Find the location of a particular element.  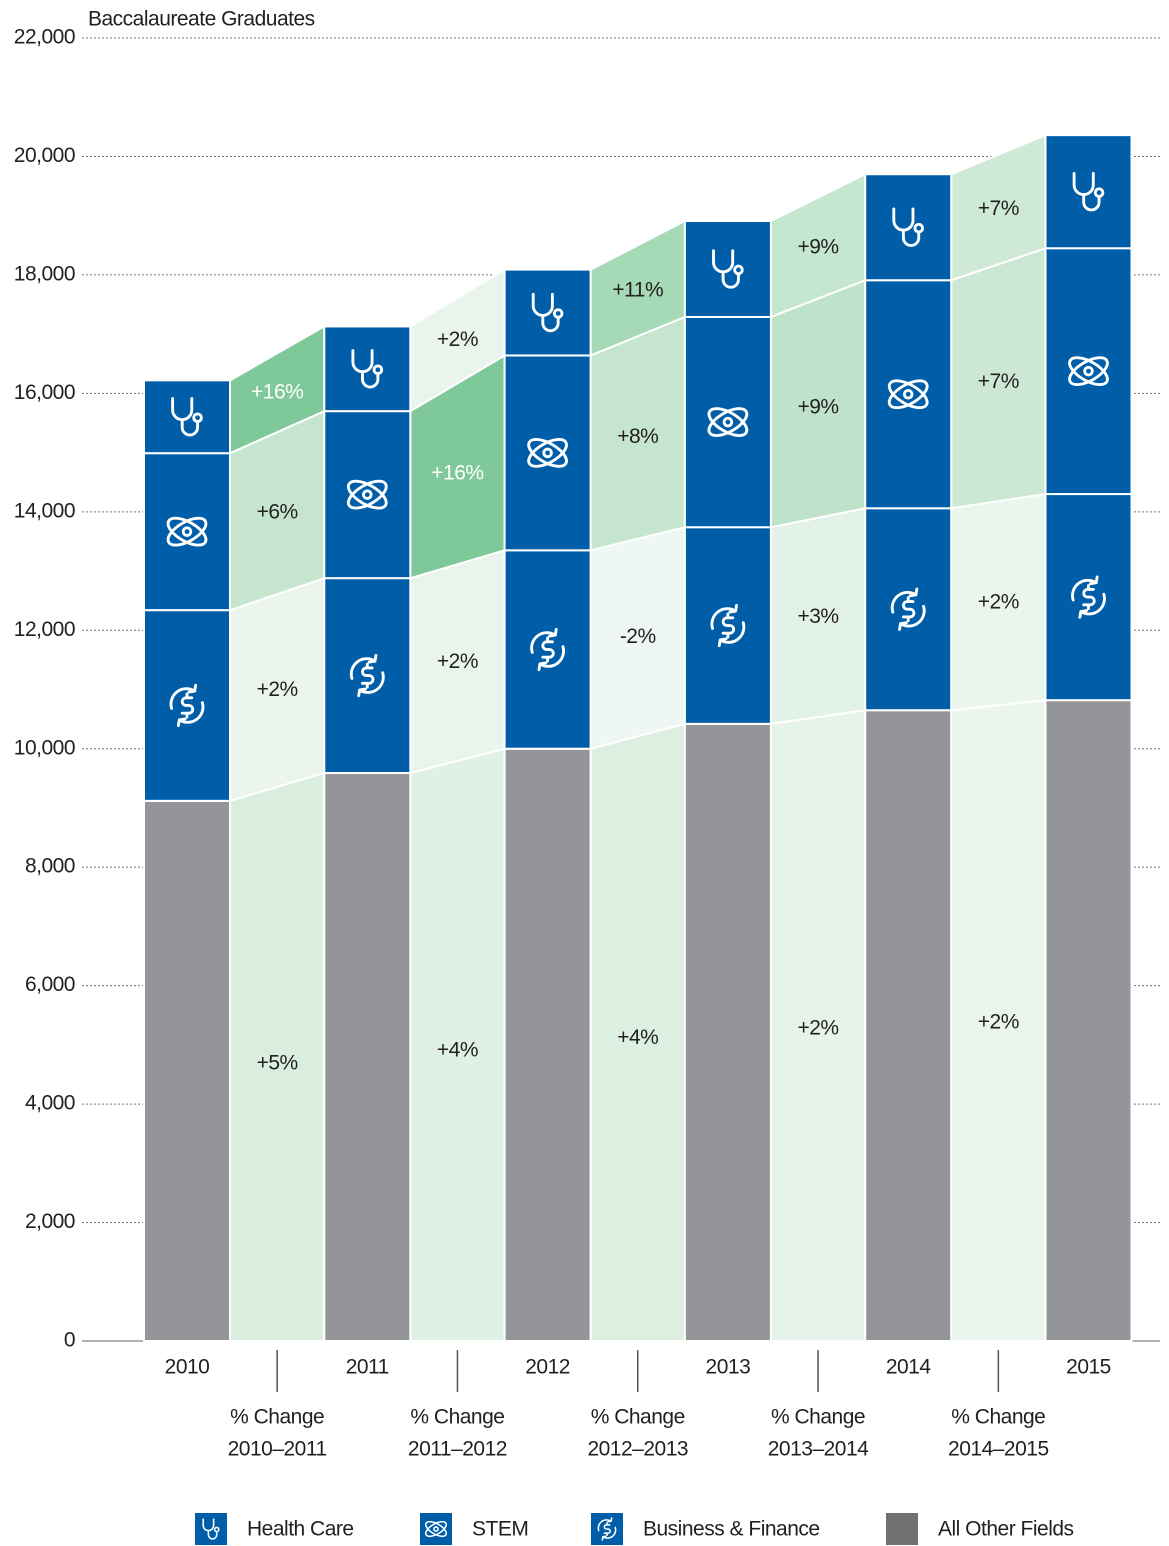

y-tick-label: 10,000 is located at coordinates (44, 747).